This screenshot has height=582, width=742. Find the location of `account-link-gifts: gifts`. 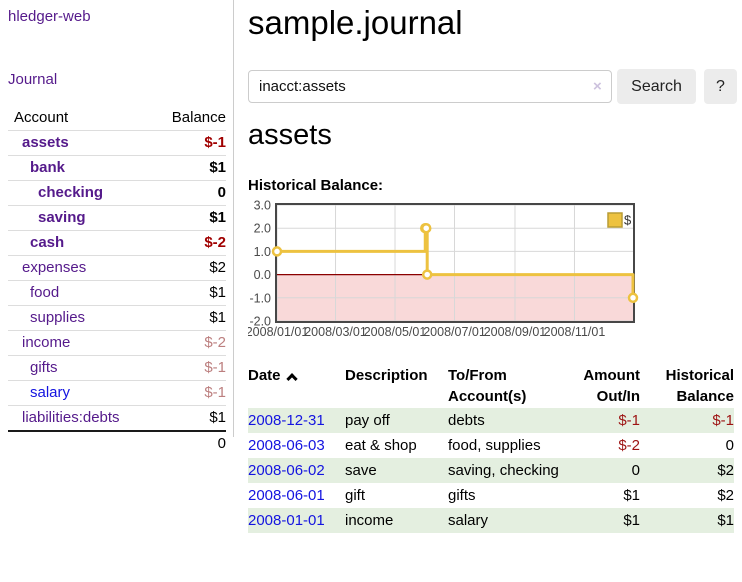

account-link-gifts: gifts is located at coordinates (44, 367).